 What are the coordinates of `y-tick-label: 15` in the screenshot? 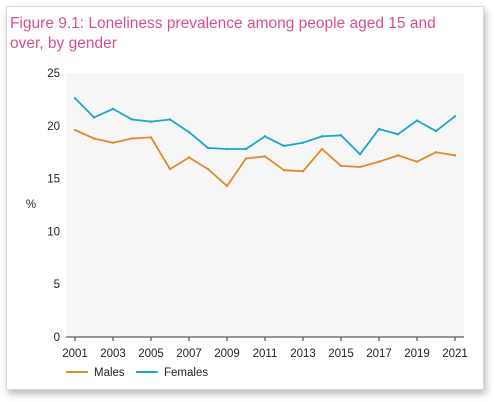 It's located at (53, 180).